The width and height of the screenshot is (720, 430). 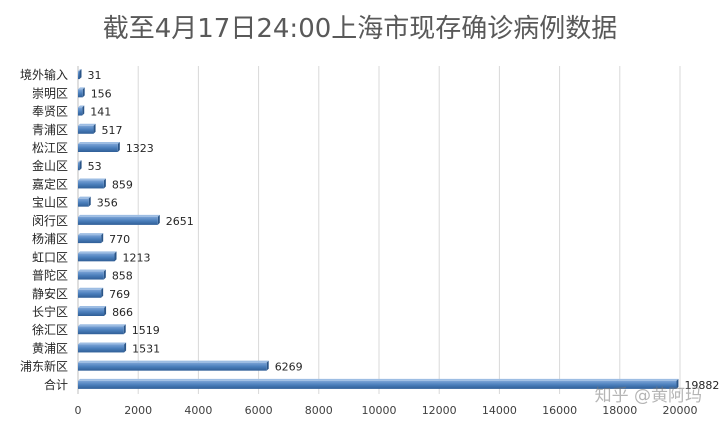 I want to click on chart-title: 截至4月17日24:00上海市现存确诊病例数据, so click(x=360, y=29).